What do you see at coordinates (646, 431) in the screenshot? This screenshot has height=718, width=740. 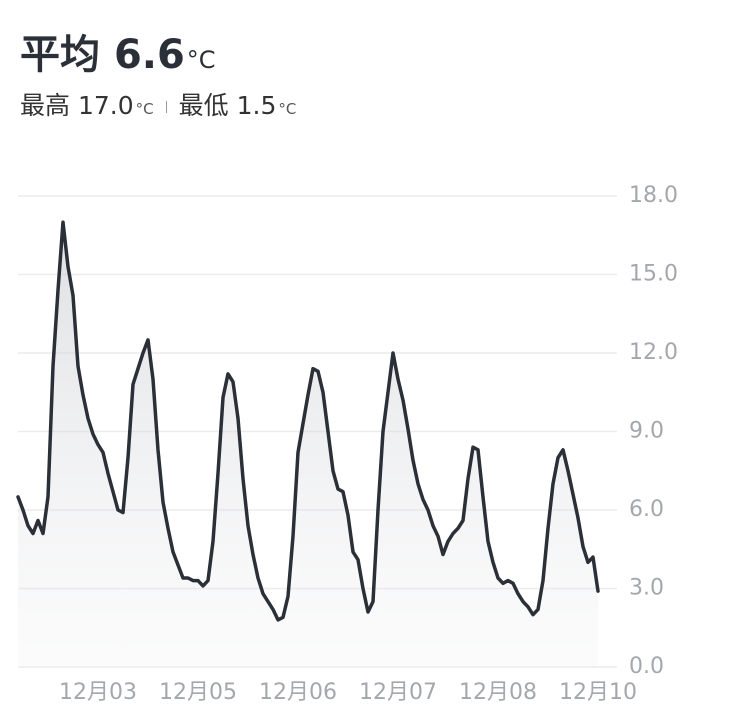 I see `y-tick-label: 9.0` at bounding box center [646, 431].